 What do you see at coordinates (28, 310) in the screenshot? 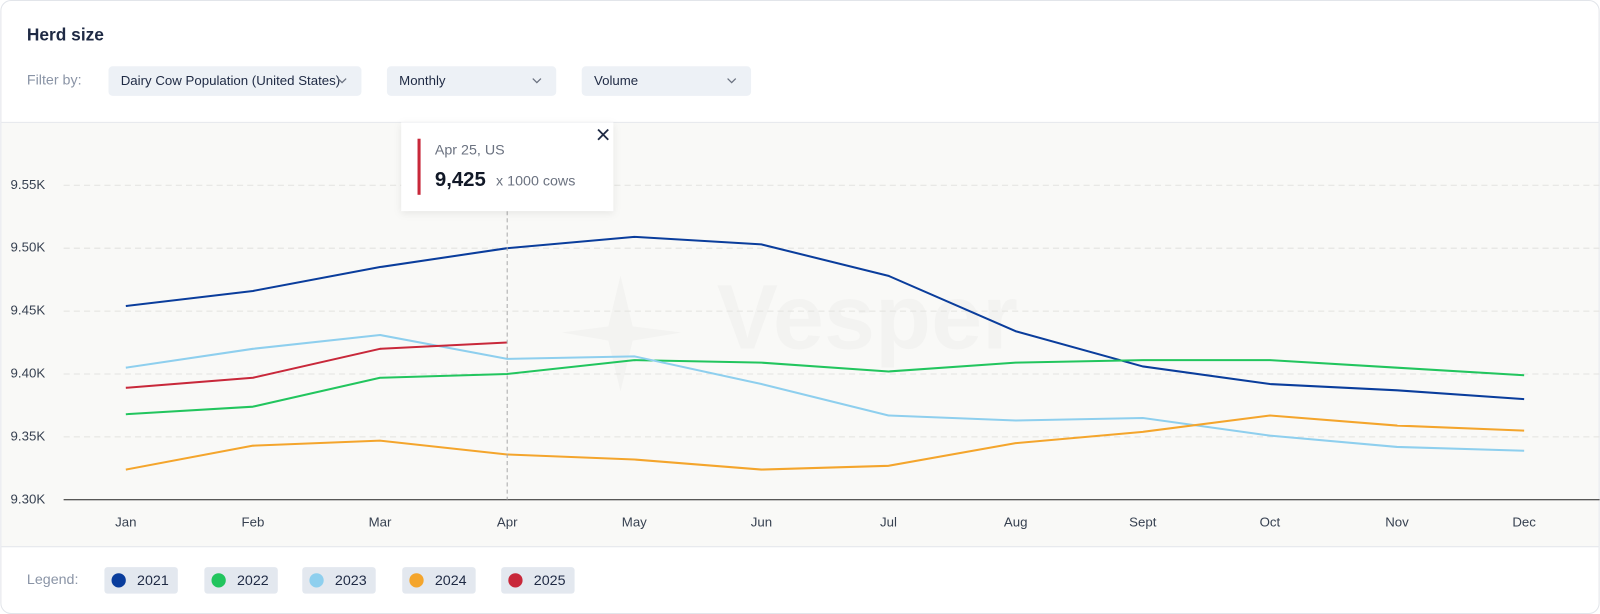
I see `y-tick-label: 9.45K` at bounding box center [28, 310].